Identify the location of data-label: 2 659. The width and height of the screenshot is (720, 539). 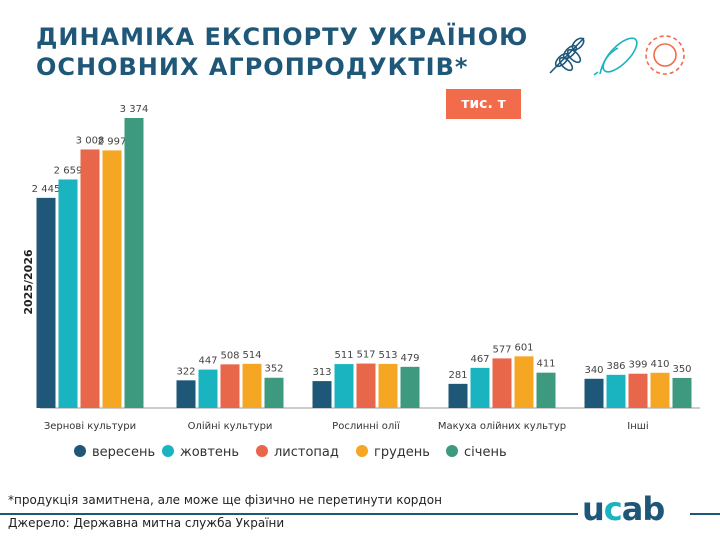
(68, 170).